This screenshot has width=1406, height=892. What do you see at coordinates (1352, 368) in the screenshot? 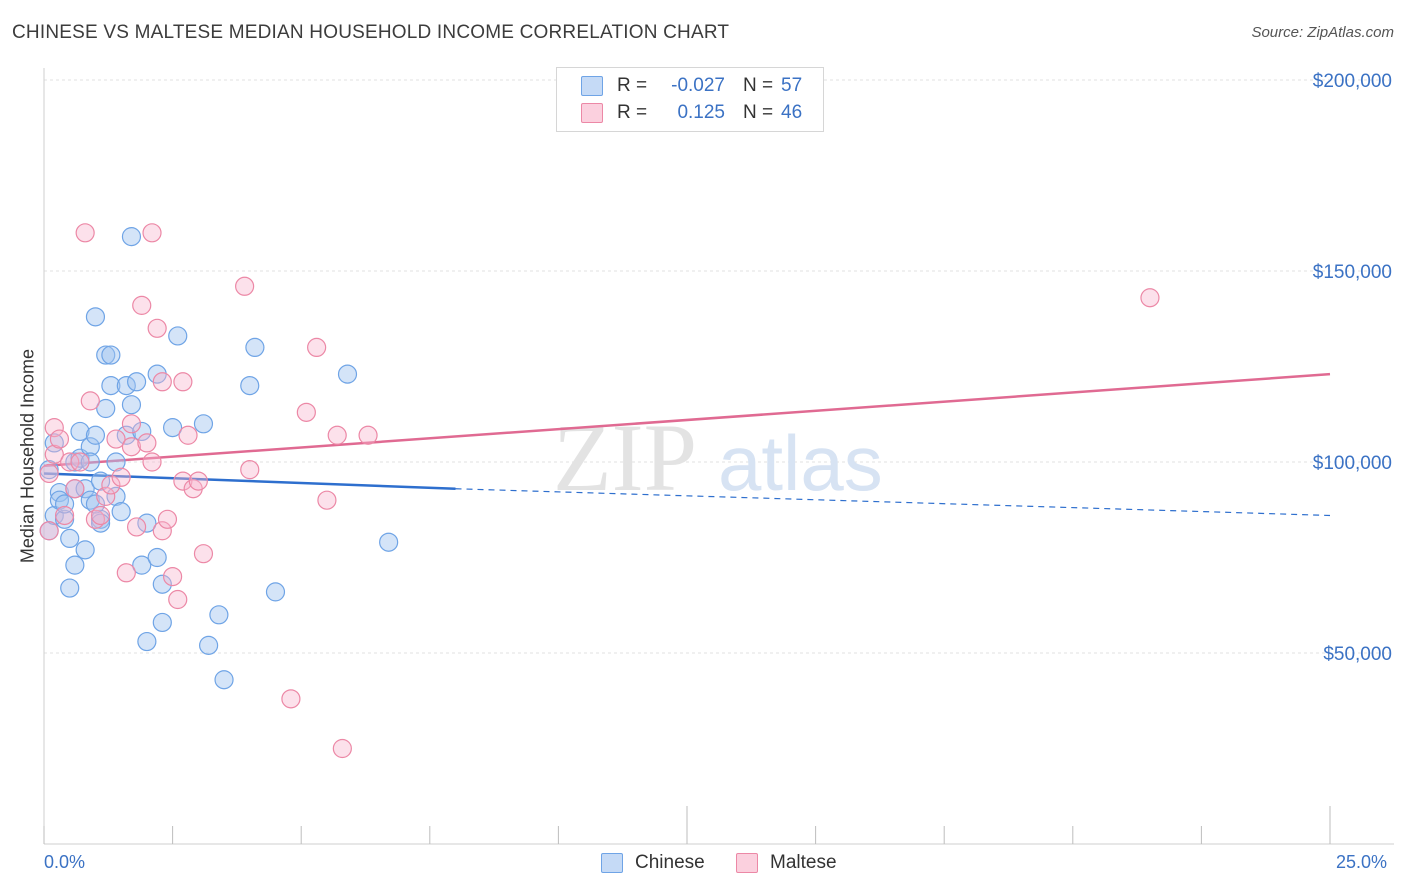
I see `y-tick-labels: $50,000 $100,000 $150,000 $200,000` at bounding box center [1352, 368].